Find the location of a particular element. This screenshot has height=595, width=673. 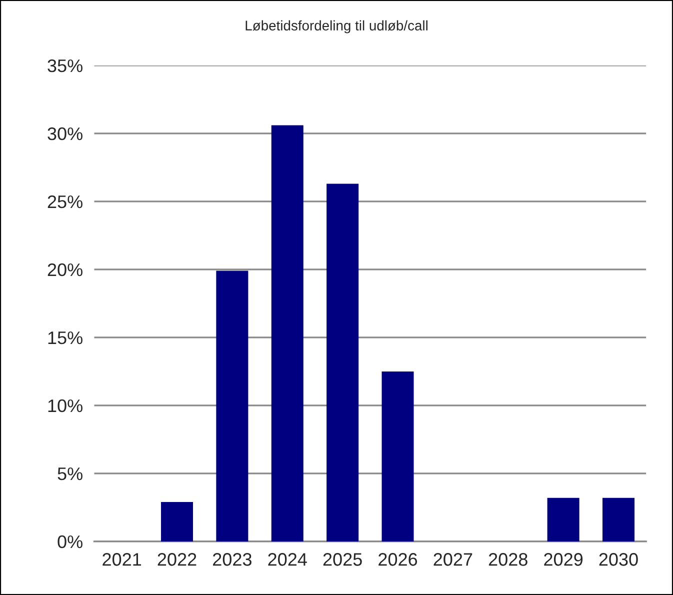

y-tick-label: 20% is located at coordinates (65, 269).